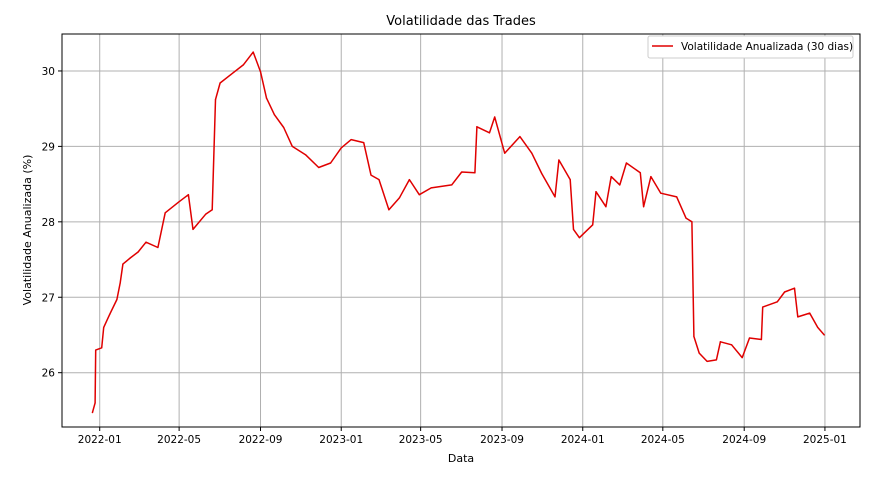  I want to click on y-axis-label: Volatilidade Anualizada (%), so click(27, 230).